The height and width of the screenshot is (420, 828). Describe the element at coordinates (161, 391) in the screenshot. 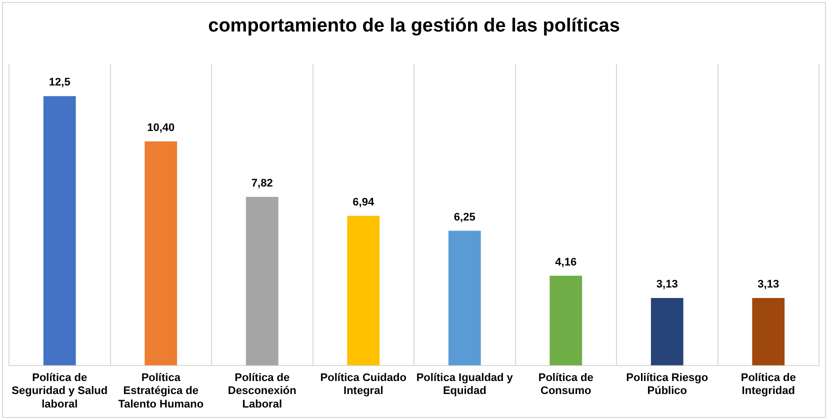

I see `x-tick-label: Política Estratégica de Talento Humano` at that location.